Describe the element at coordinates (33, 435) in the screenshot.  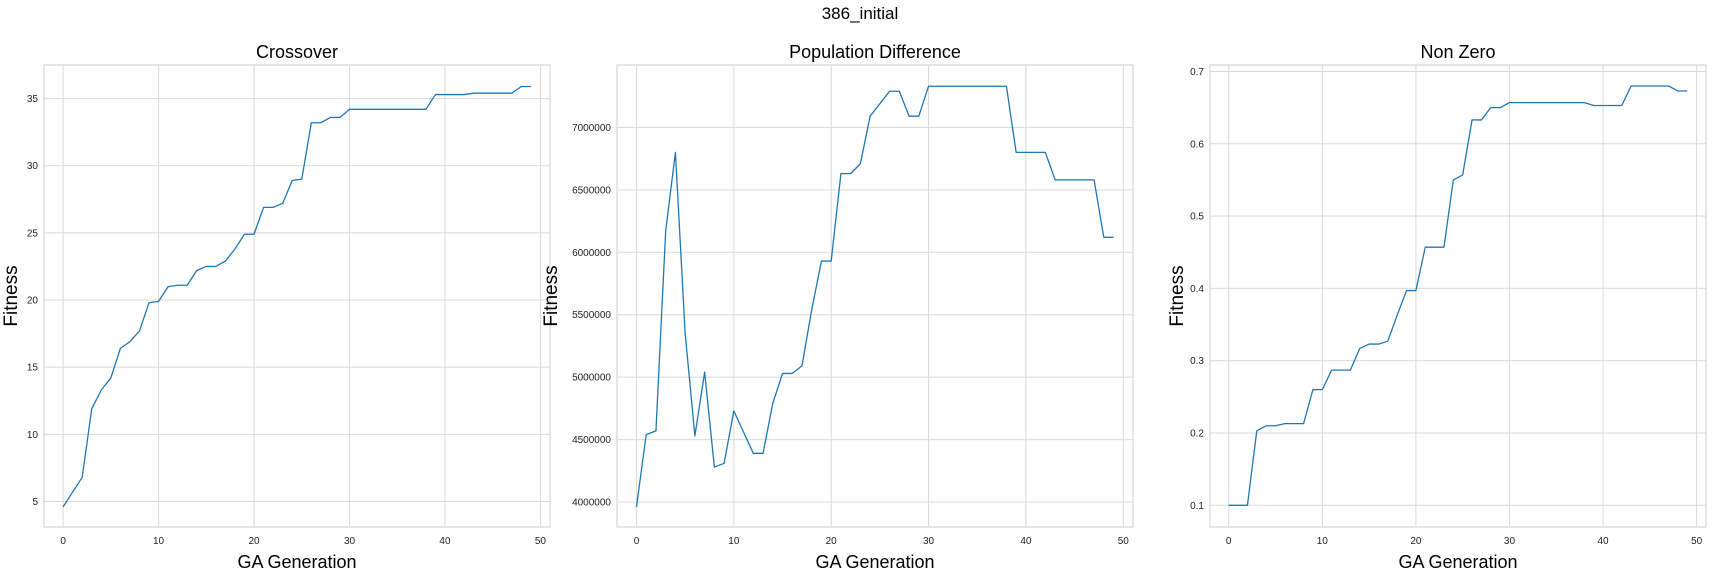
I see `y-tick-label: 10` at that location.